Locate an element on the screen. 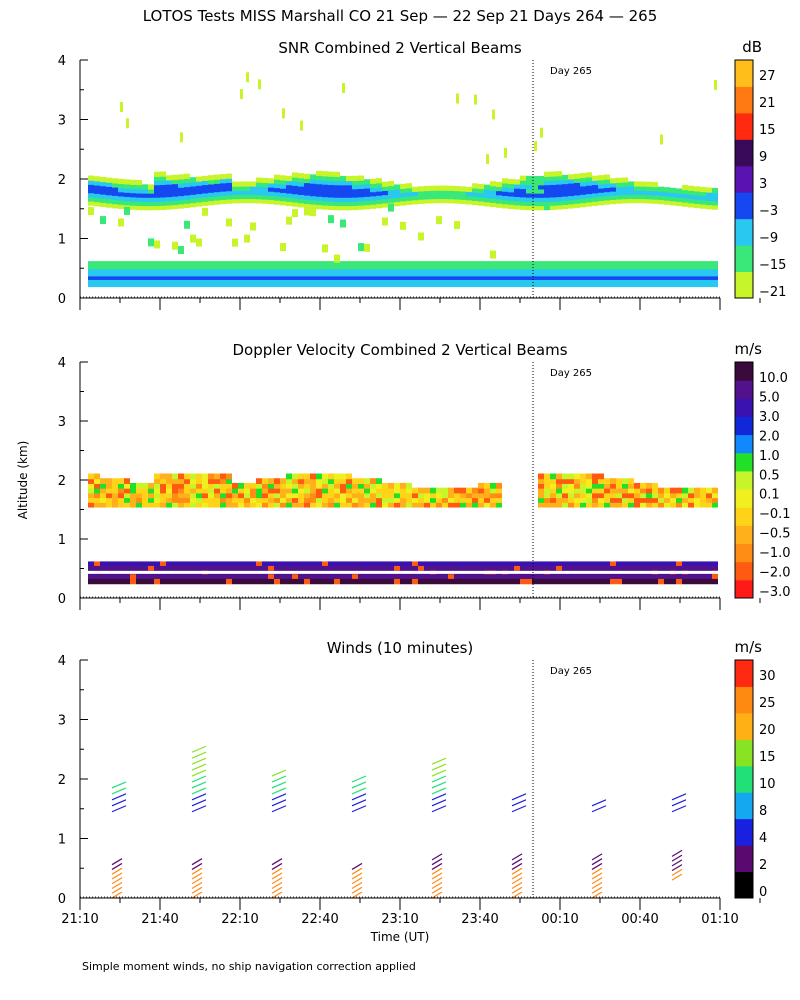 Image resolution: width=800 pixels, height=1000 pixels. colorbar-swatch is located at coordinates (744, 371).